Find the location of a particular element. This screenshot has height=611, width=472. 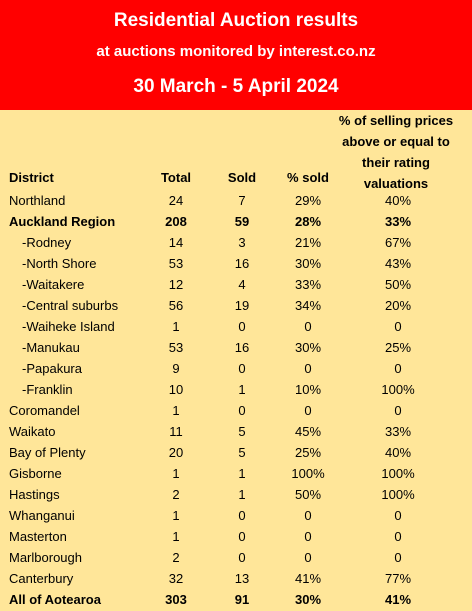

sold-cell: 13 is located at coordinates (242, 578).